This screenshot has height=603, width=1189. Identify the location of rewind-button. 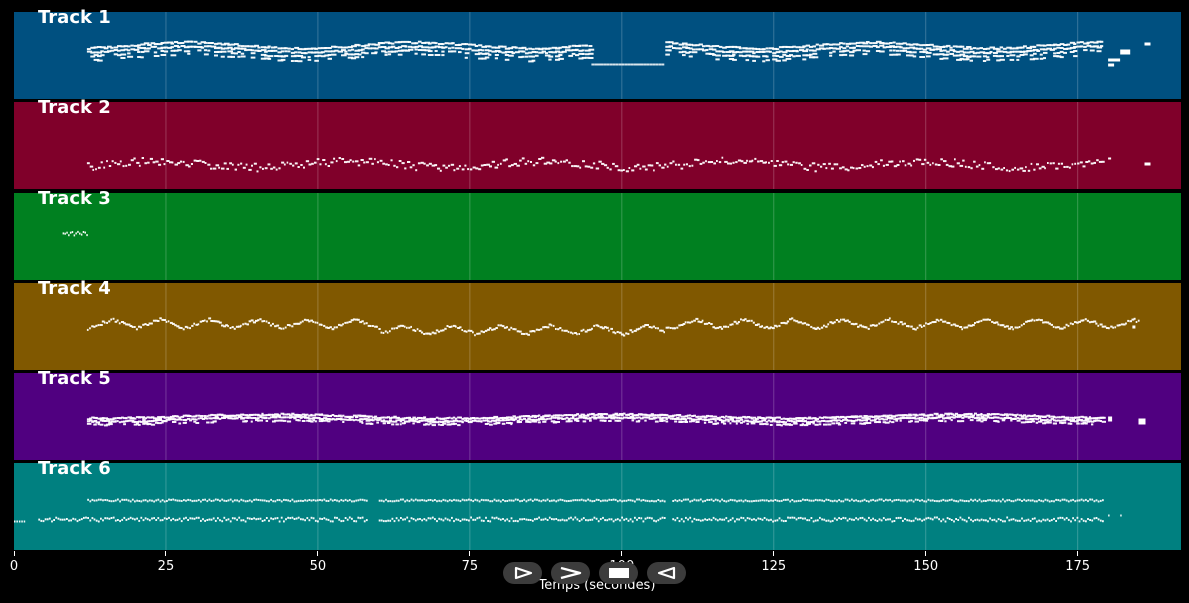
(666, 573).